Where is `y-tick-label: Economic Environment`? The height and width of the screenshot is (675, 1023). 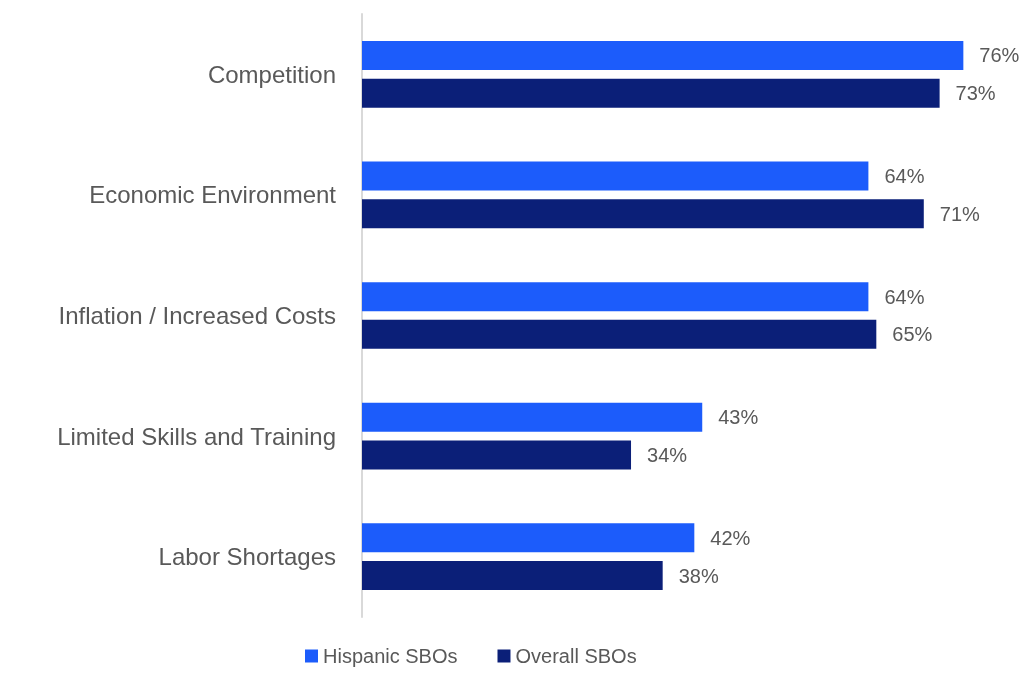
y-tick-label: Economic Environment is located at coordinates (213, 195).